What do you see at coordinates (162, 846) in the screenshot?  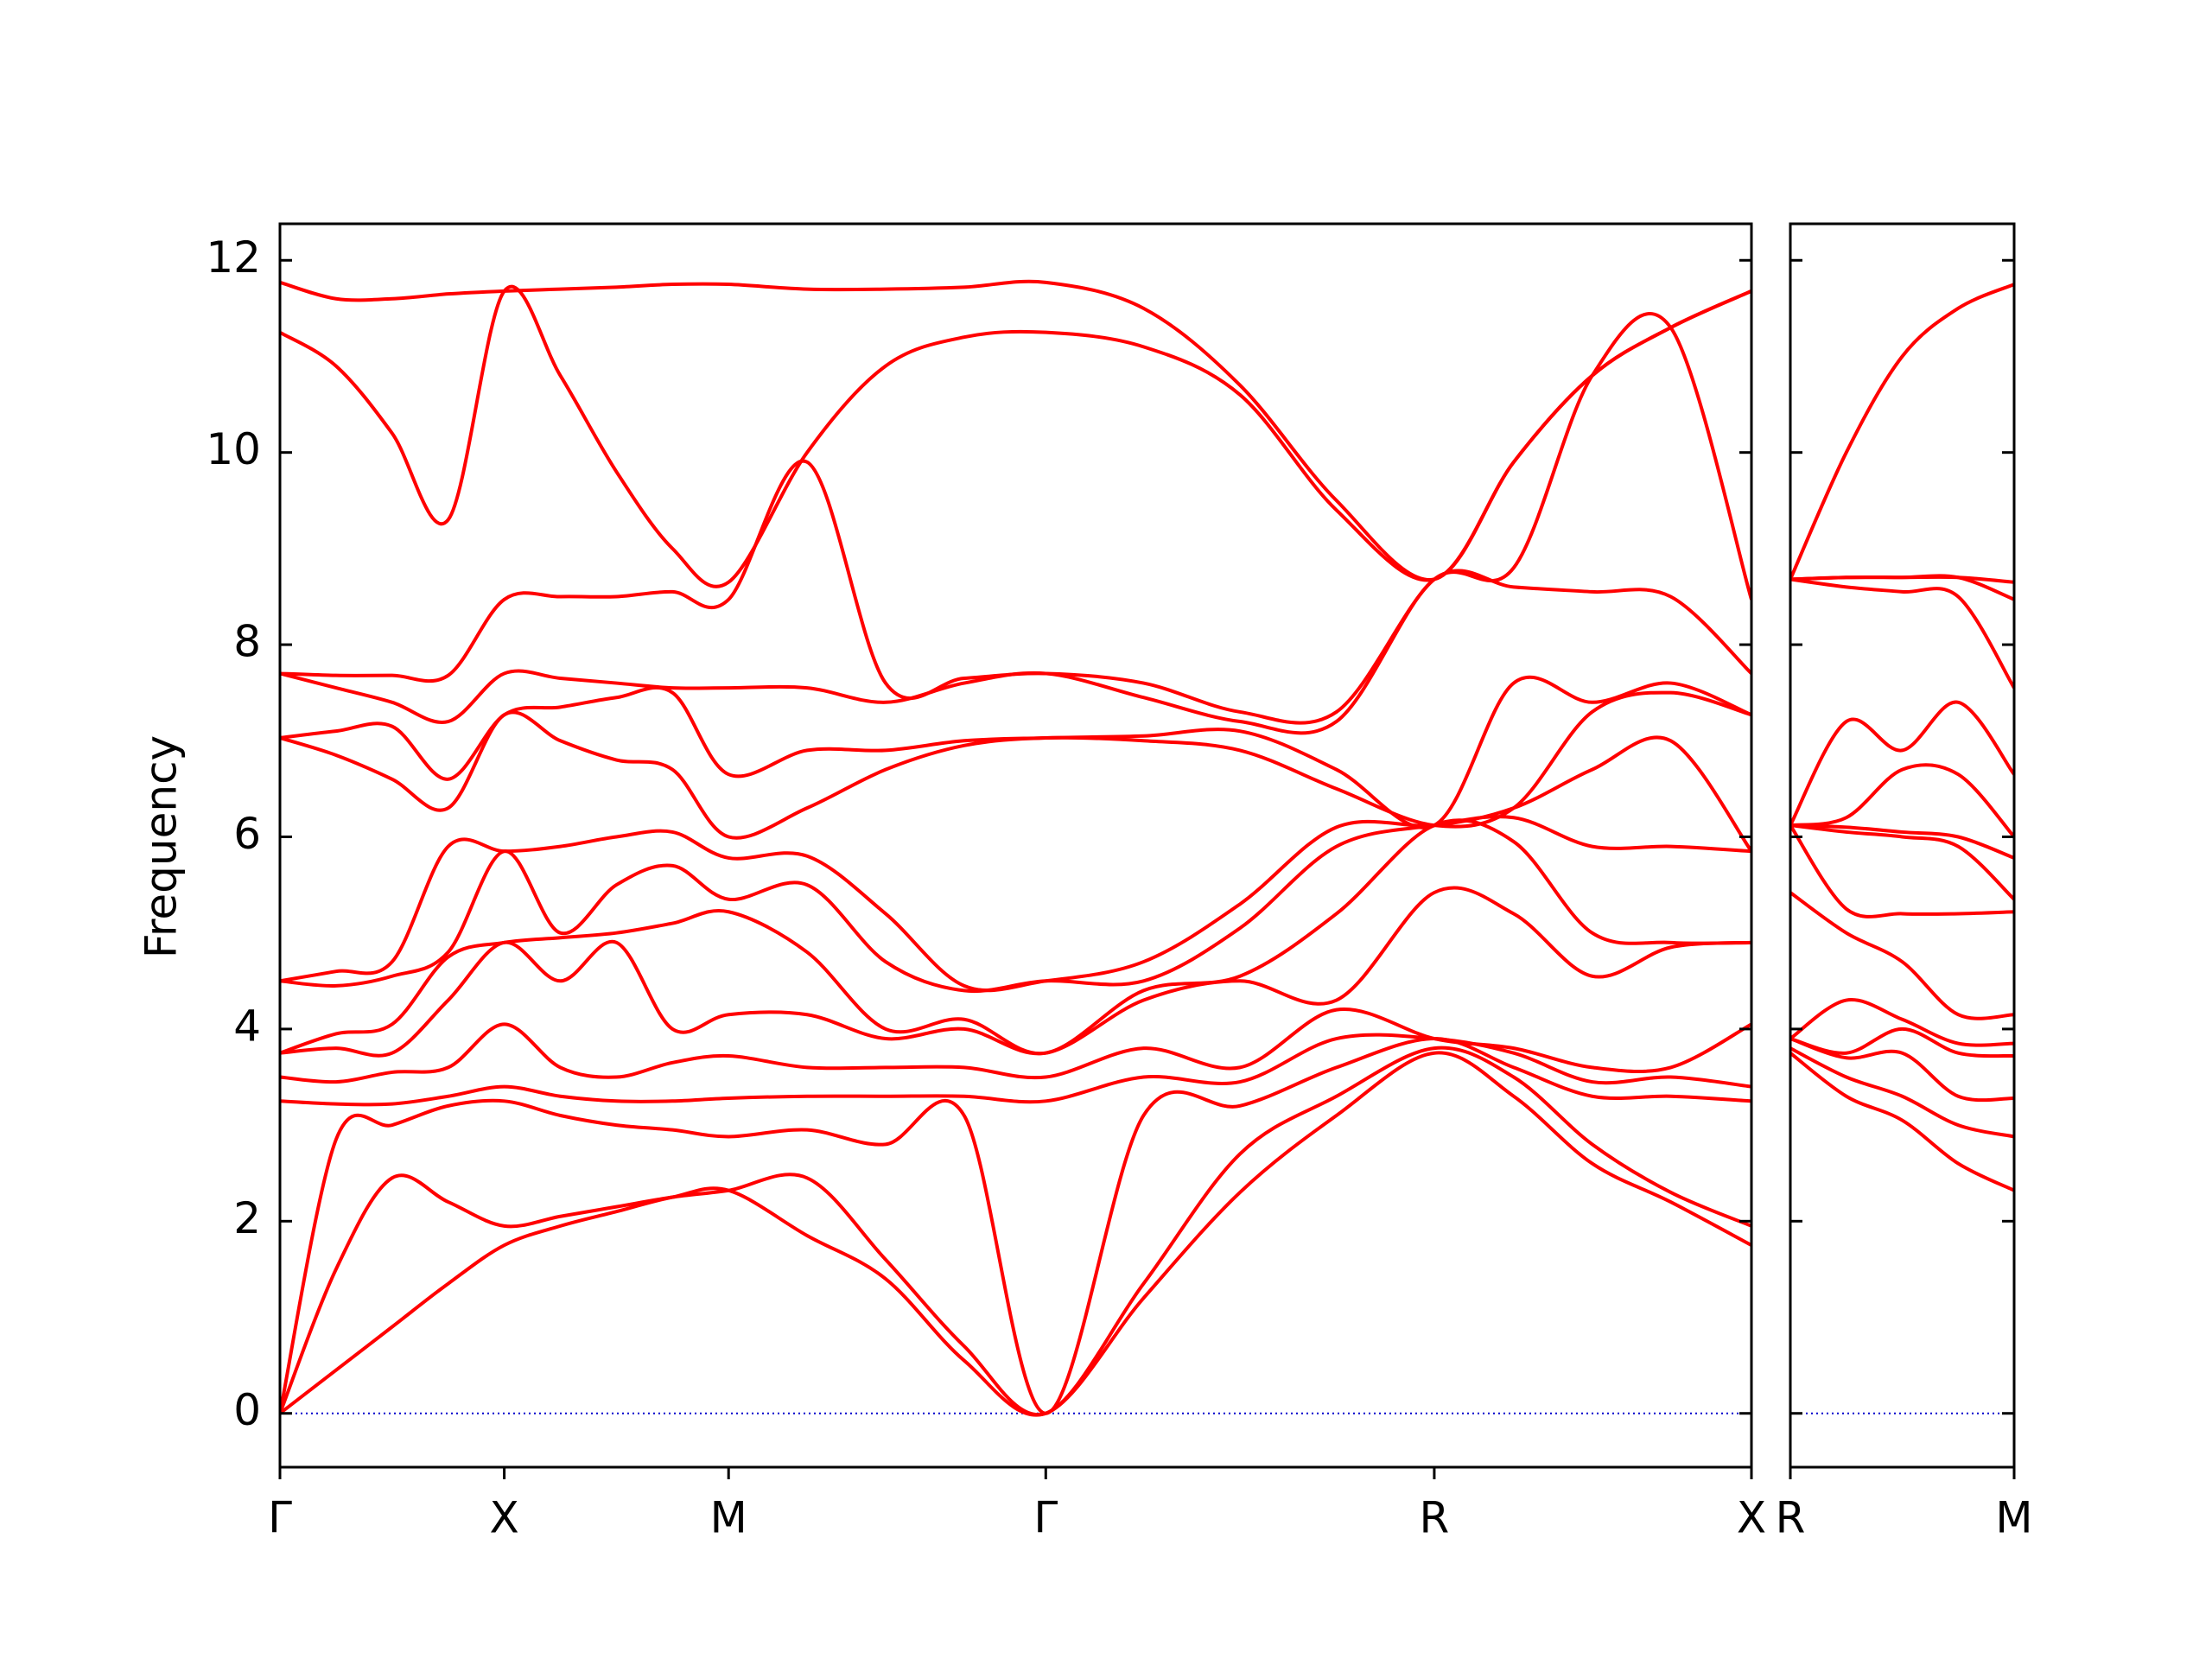 I see `y-axis-label: Frequency` at bounding box center [162, 846].